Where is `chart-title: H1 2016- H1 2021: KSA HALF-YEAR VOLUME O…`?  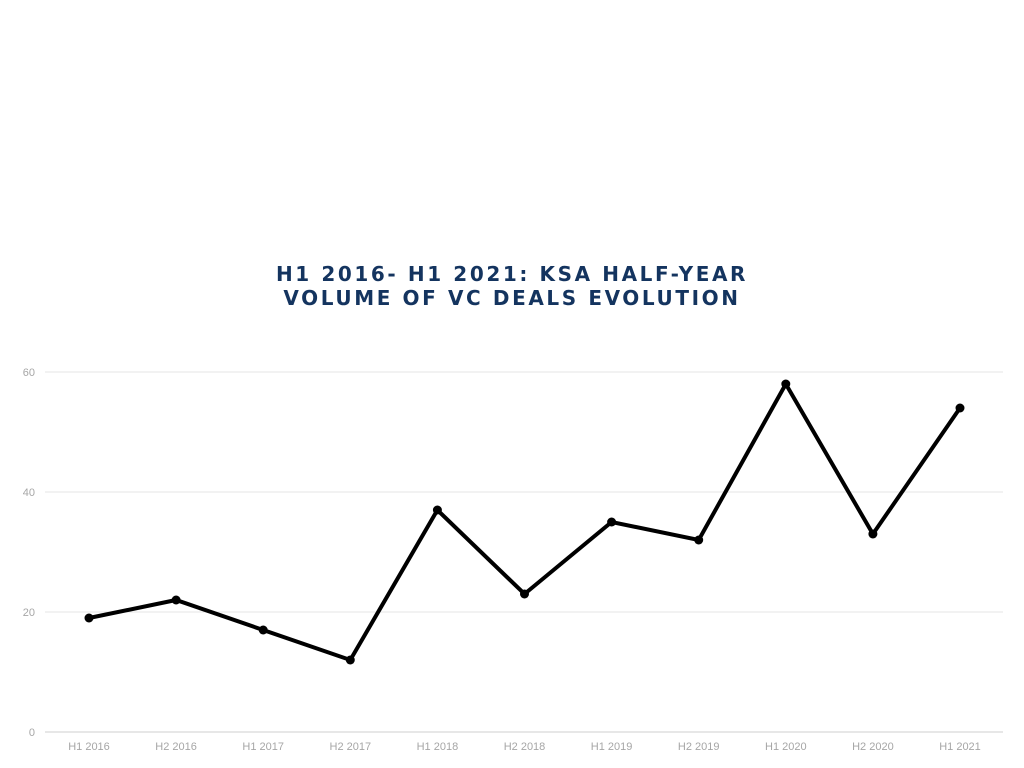
chart-title: H1 2016- H1 2021: KSA HALF-YEAR VOLUME O… is located at coordinates (512, 286).